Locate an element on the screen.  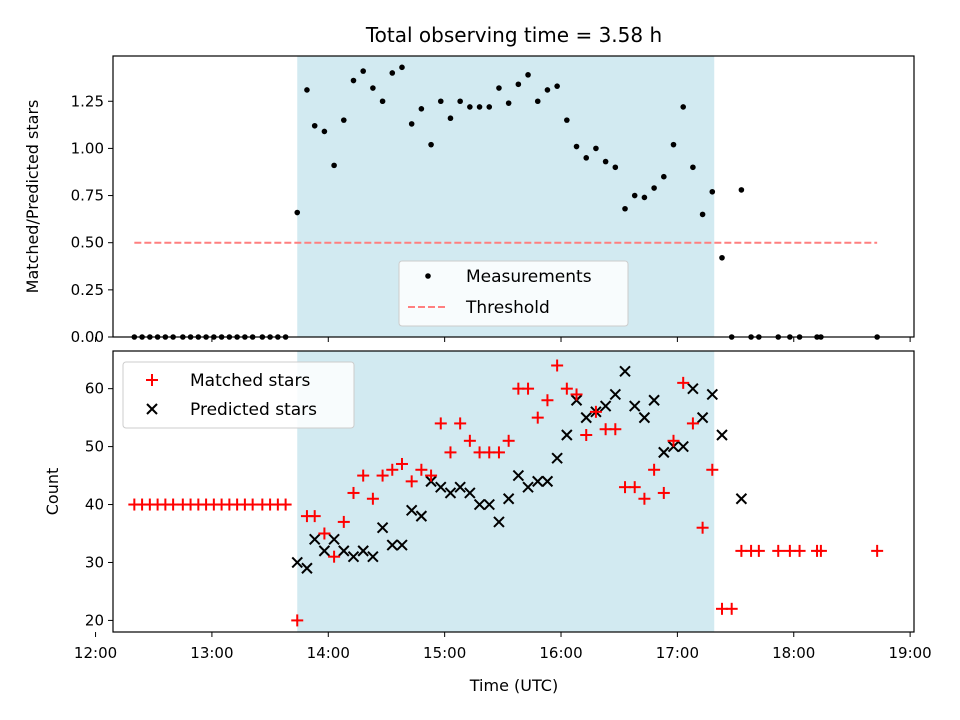
x-tick-label: 19:00 is located at coordinates (910, 653).